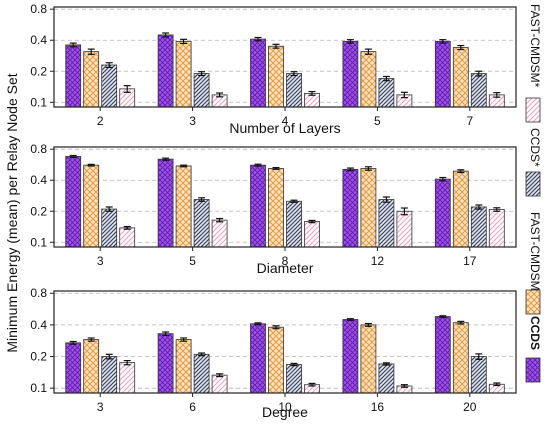  What do you see at coordinates (285, 407) in the screenshot?
I see `x-tick-label: 10` at bounding box center [285, 407].